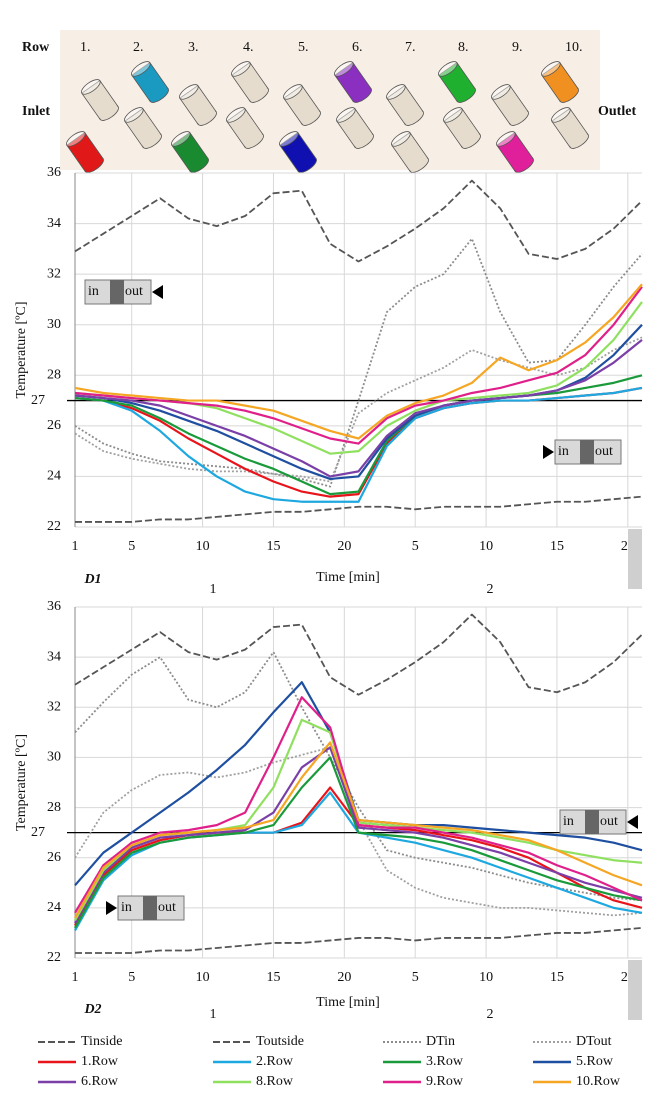 The image size is (657, 1110). What do you see at coordinates (193, 47) in the screenshot?
I see `row-number: 3.` at bounding box center [193, 47].